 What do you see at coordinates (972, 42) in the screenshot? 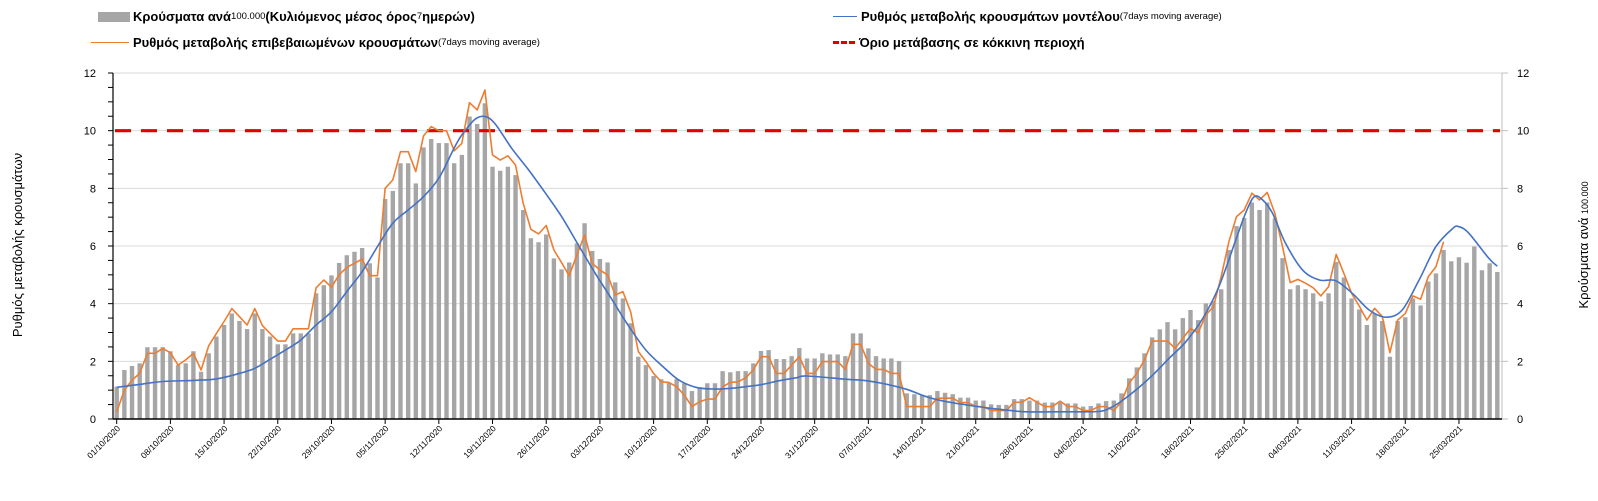
I see `legend-text: Όριο μετάβασης σε κόκκινη περιοχή` at bounding box center [972, 42].